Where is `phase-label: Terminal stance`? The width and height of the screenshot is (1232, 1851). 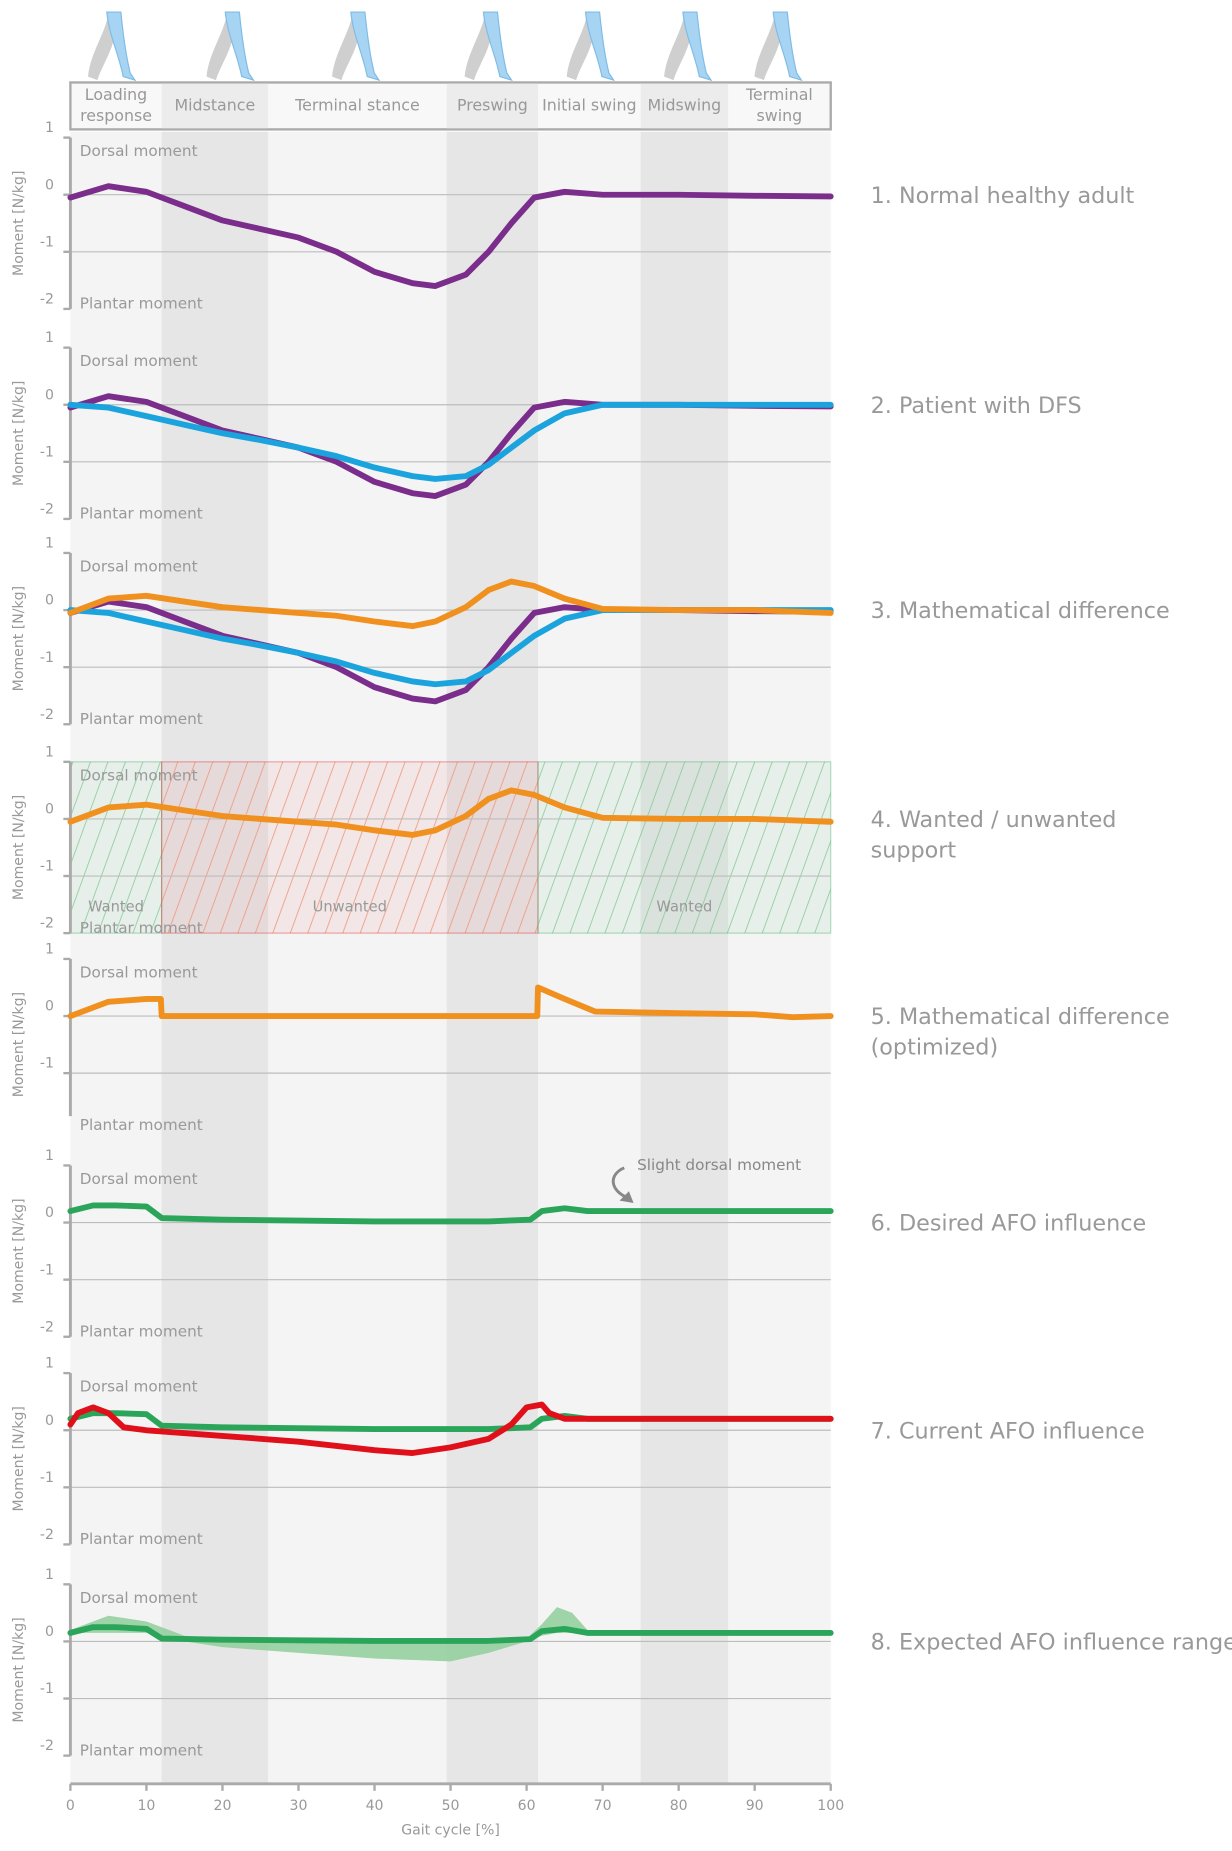
phase-label: Terminal stance is located at coordinates (357, 104).